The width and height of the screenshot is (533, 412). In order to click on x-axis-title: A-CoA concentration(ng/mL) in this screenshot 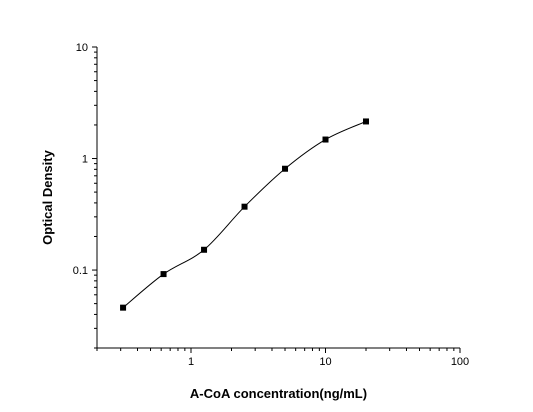, I will do `click(278, 393)`.